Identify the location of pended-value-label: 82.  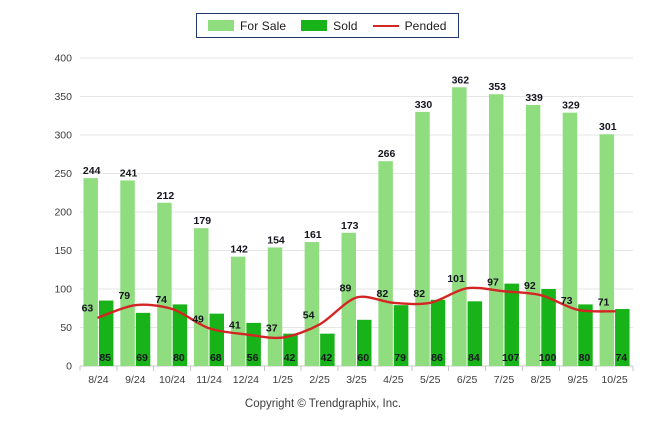
(419, 294).